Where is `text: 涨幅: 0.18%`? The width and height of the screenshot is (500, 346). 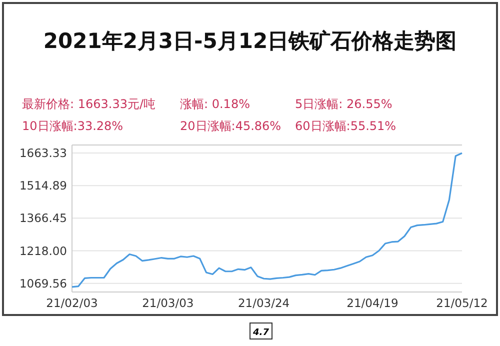
text: 涨幅: 0.18% is located at coordinates (215, 104).